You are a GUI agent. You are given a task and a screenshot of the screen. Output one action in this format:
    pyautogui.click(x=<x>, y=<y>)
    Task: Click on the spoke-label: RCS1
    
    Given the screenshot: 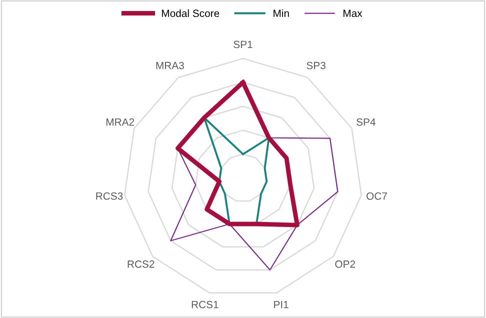 What is the action you would take?
    pyautogui.click(x=205, y=304)
    